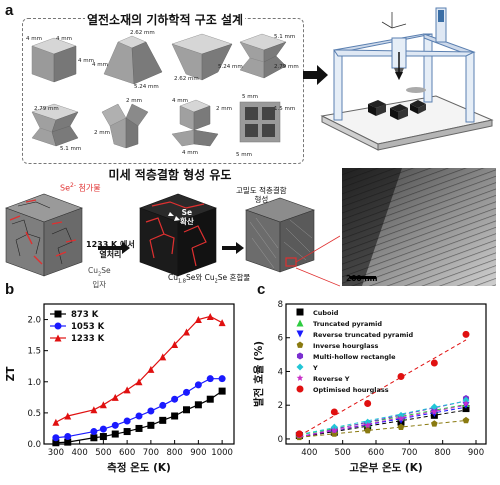 This screenshot has height=485, width=500. Describe the element at coordinates (280, 305) in the screenshot. I see `y-tick-label: 8` at that location.